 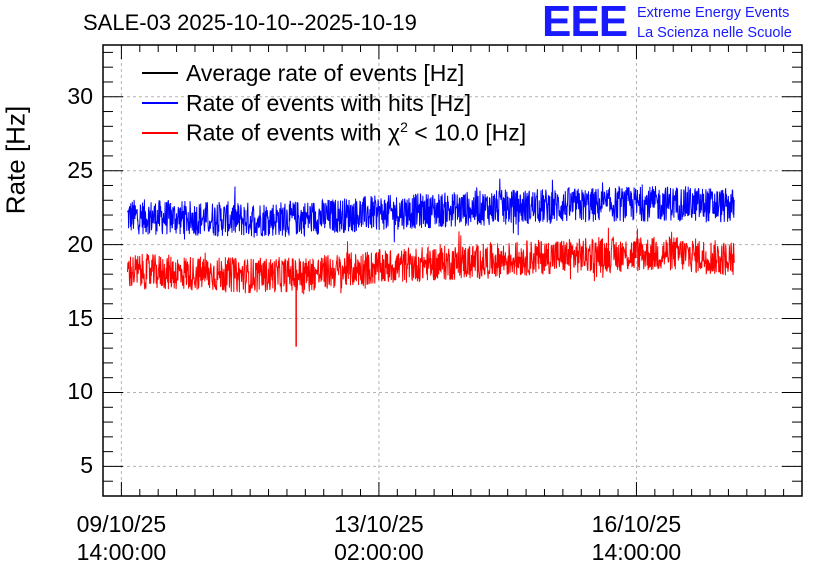 I want to click on eee-logo: EEE, so click(x=585, y=23).